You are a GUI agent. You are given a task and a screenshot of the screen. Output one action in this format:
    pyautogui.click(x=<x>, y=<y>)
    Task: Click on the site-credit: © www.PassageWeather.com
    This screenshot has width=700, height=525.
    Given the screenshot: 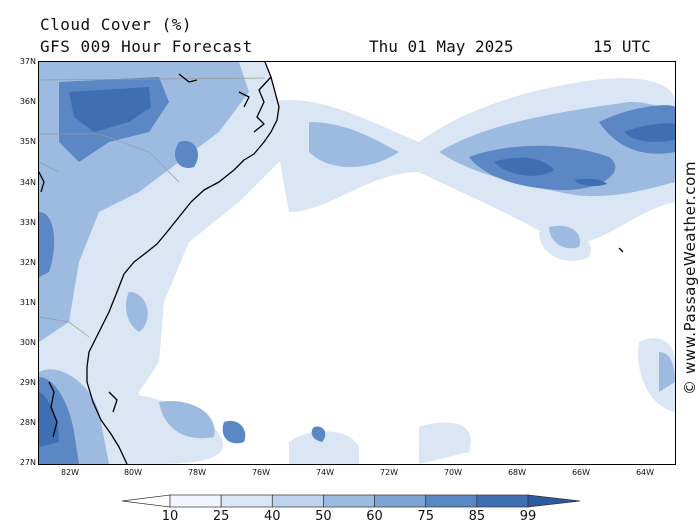 What is the action you would take?
    pyautogui.click(x=690, y=277)
    